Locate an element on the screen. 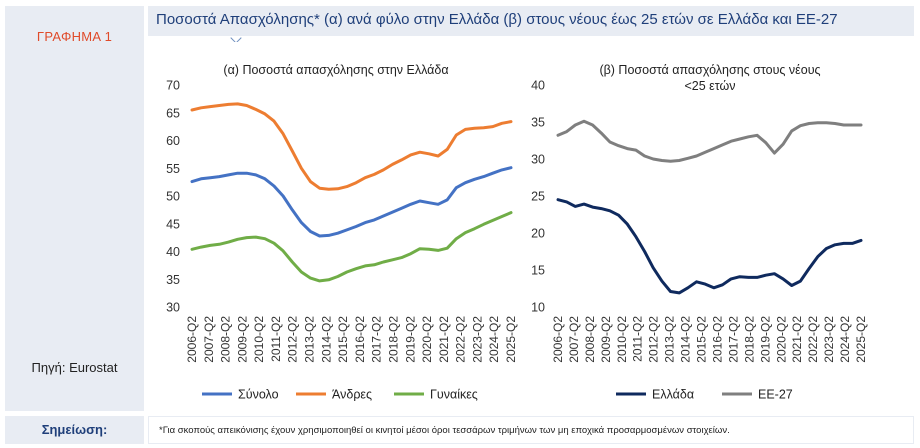 The width and height of the screenshot is (920, 448). series-line-Γυναίκες is located at coordinates (351, 247).